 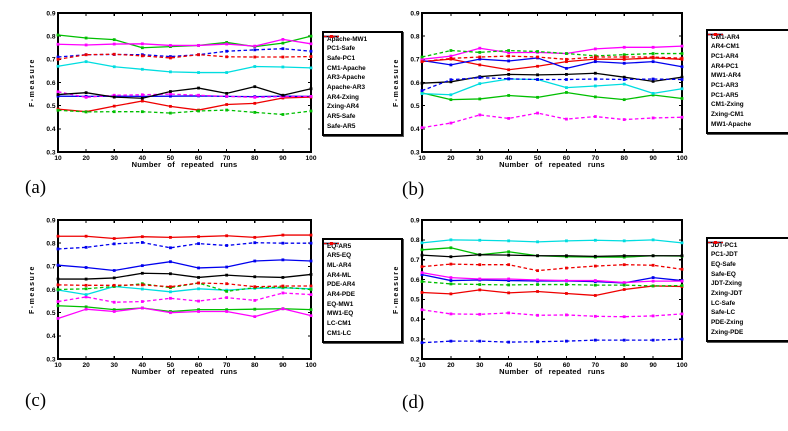 What do you see at coordinates (727, 332) in the screenshot?
I see `legend-entry-label: Zxing-PDE` at bounding box center [727, 332].